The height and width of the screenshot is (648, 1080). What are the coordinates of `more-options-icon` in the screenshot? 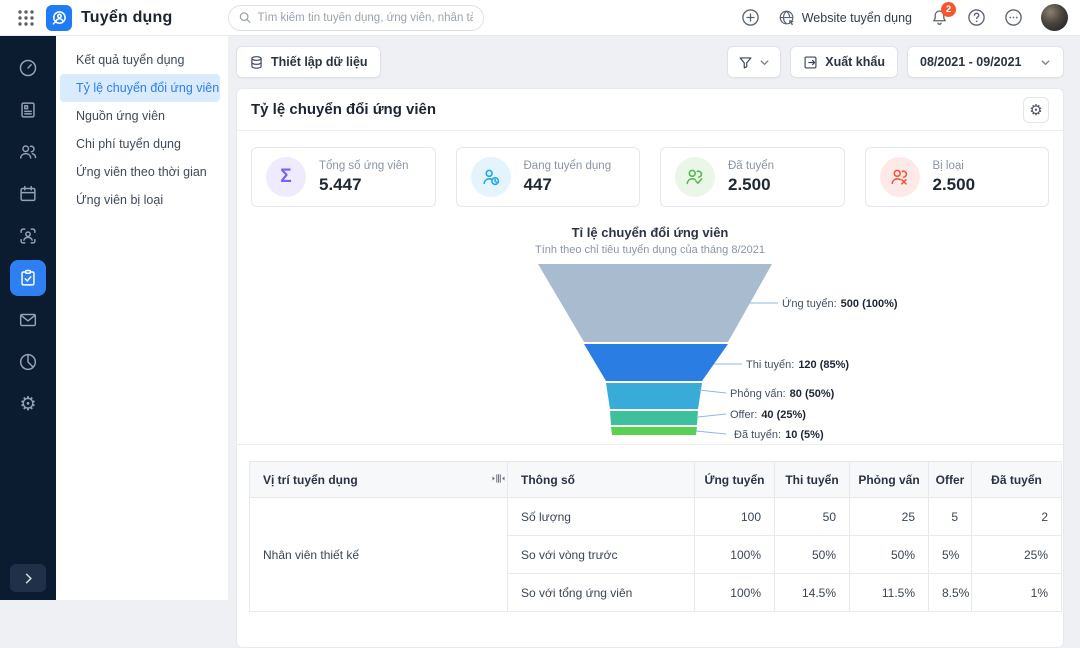 It's located at (1013, 17).